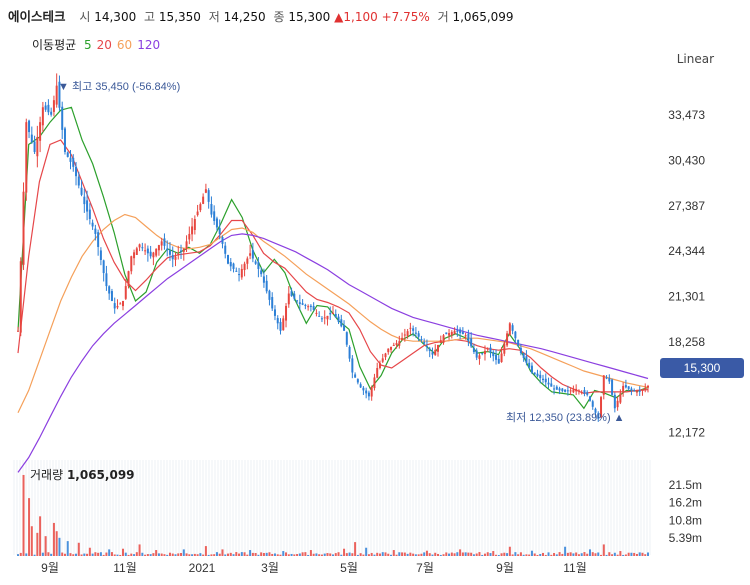 This screenshot has height=585, width=750. Describe the element at coordinates (88, 45) in the screenshot. I see `ma-legend-5: 5` at that location.